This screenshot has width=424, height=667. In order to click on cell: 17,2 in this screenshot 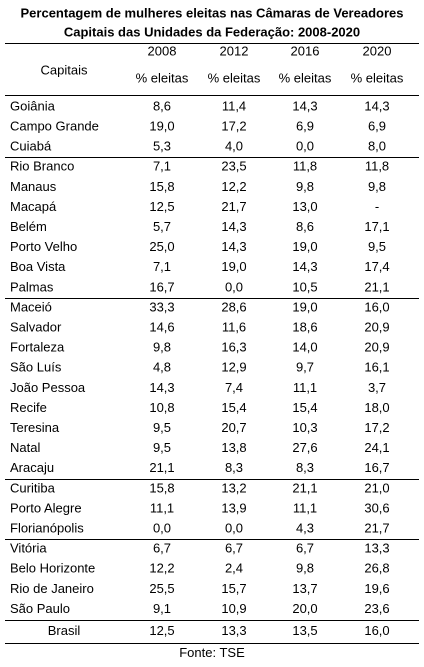, I will do `click(376, 427)`.